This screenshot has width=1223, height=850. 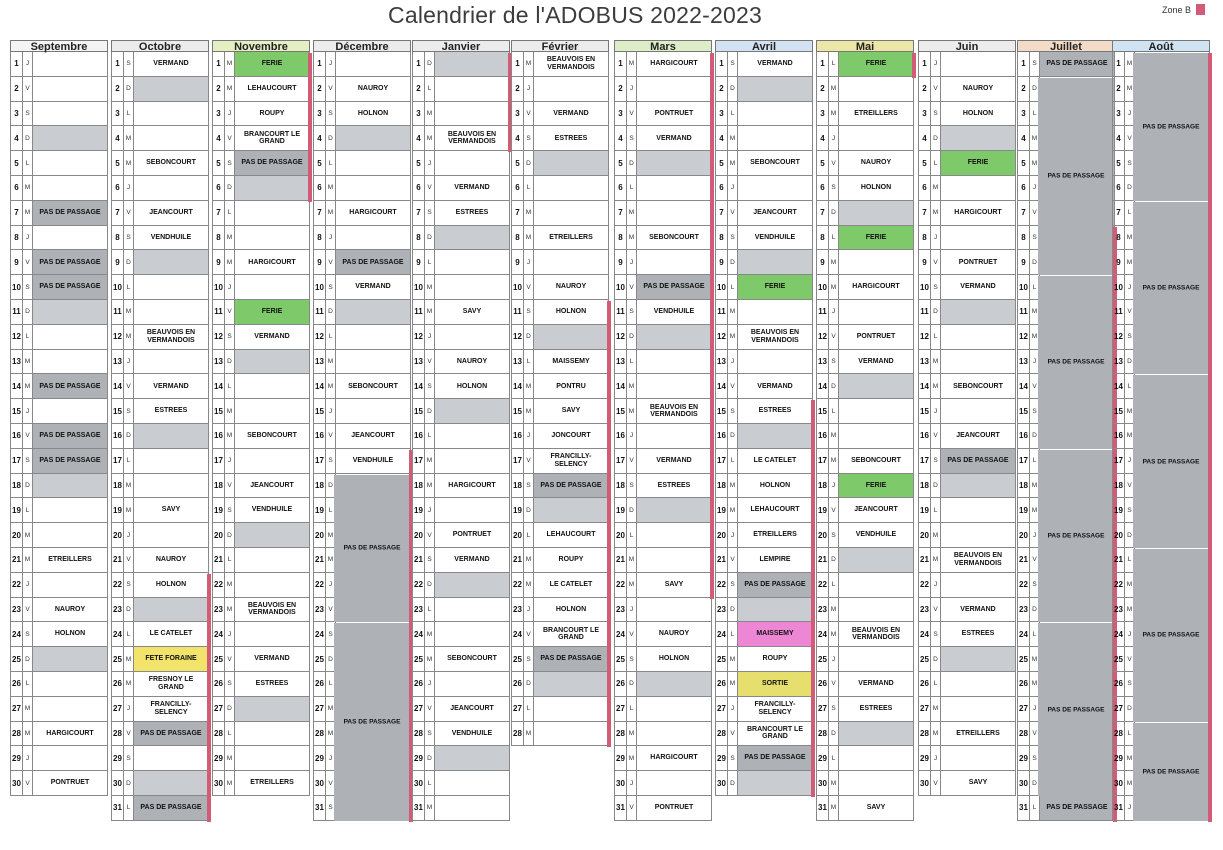 I want to click on day-row: 24 L MAISSEMY, so click(x=764, y=635).